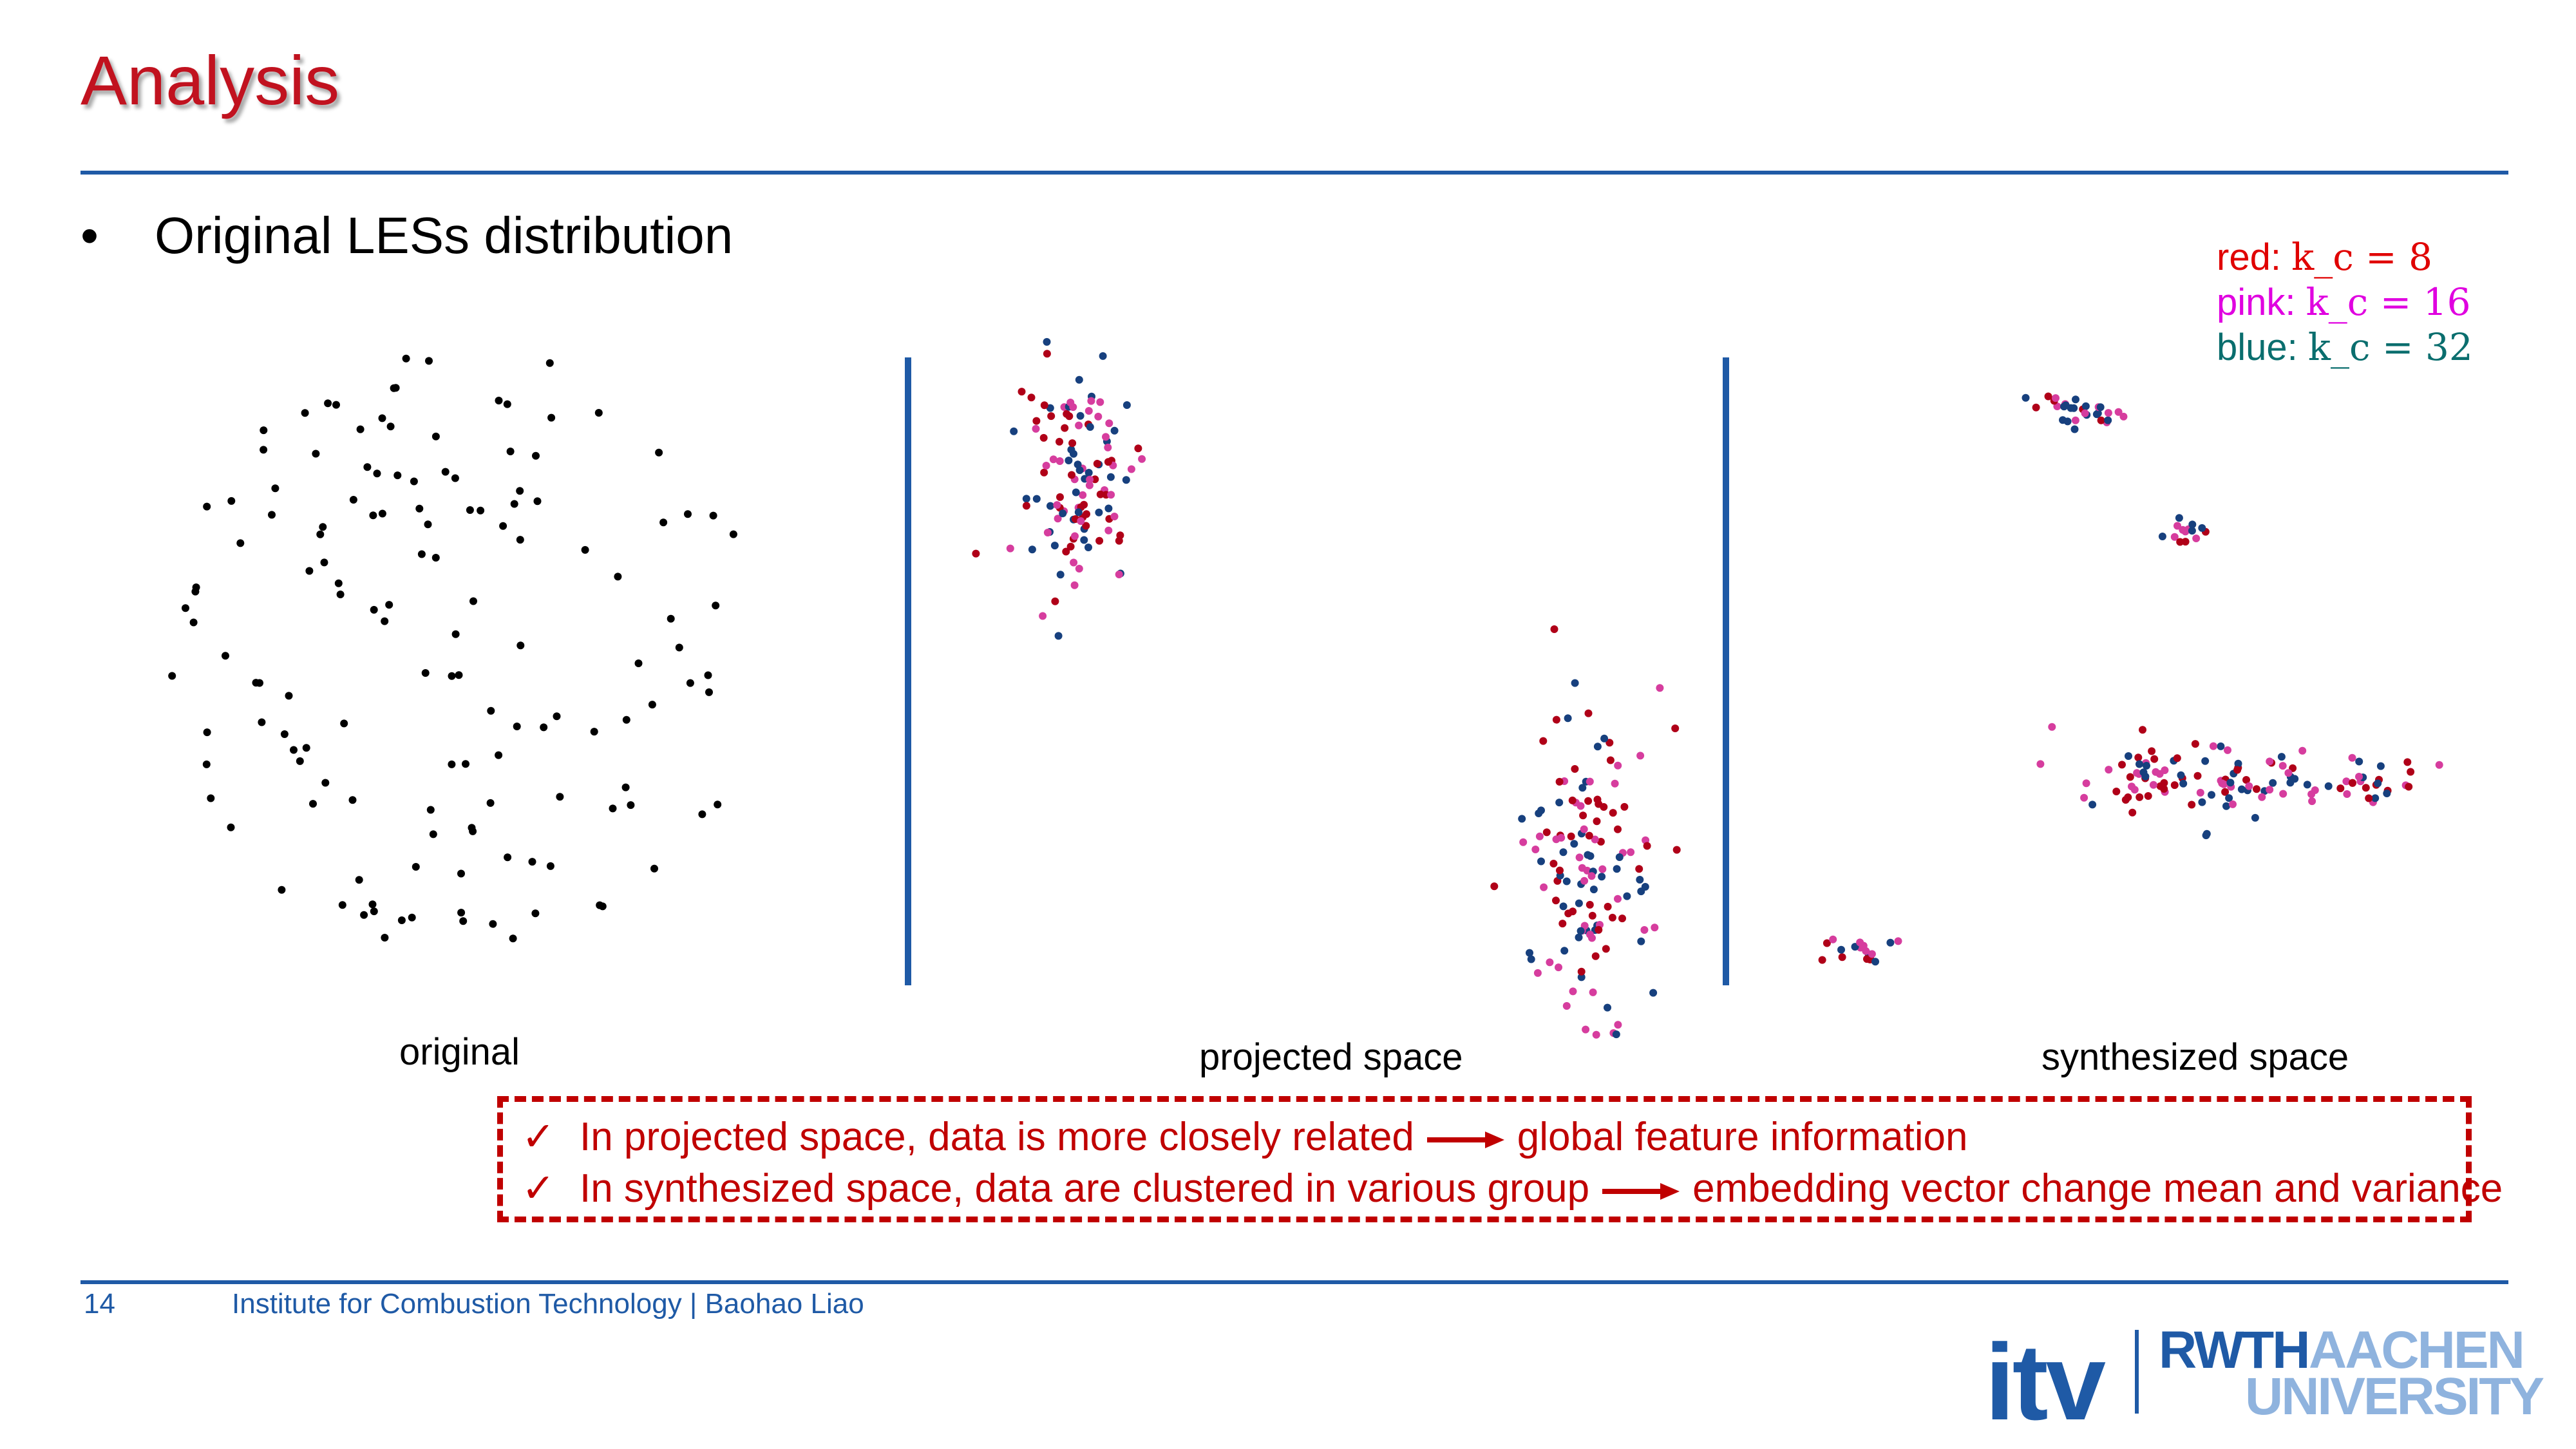 The image size is (2576, 1449). I want to click on bullet-text: Original LESs distribution, so click(445, 235).